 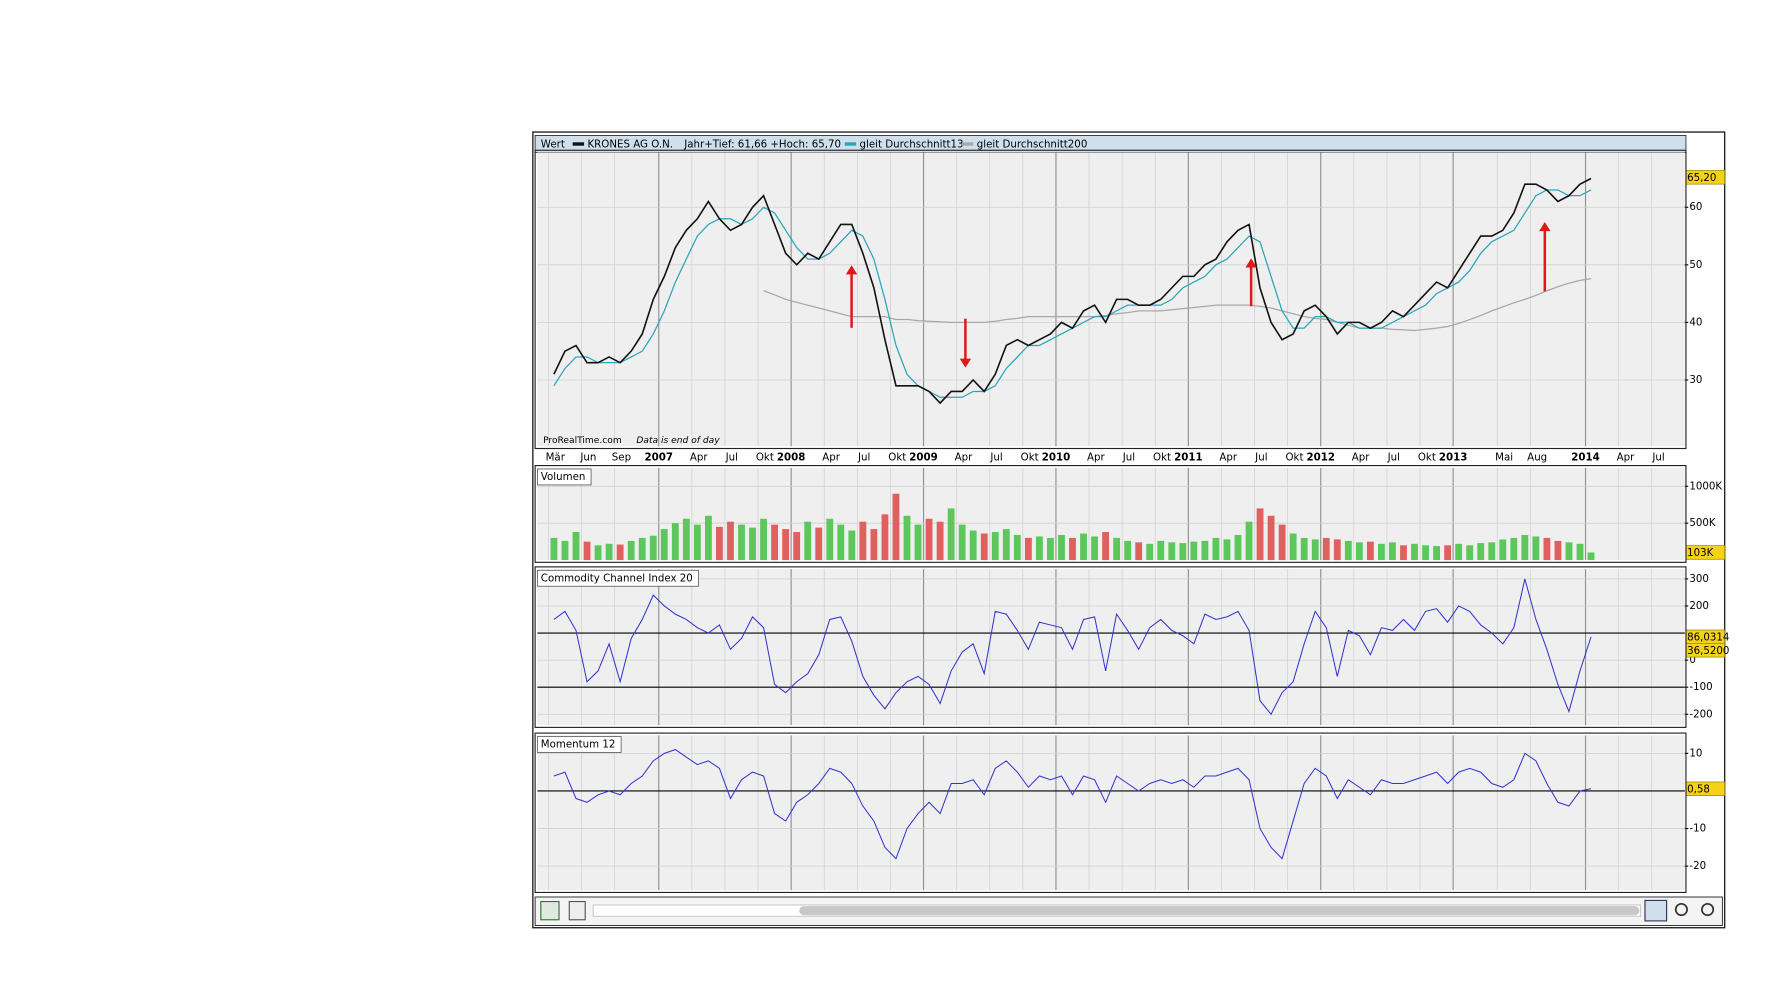 I want to click on y-tick-label: 0, so click(x=1692, y=660).